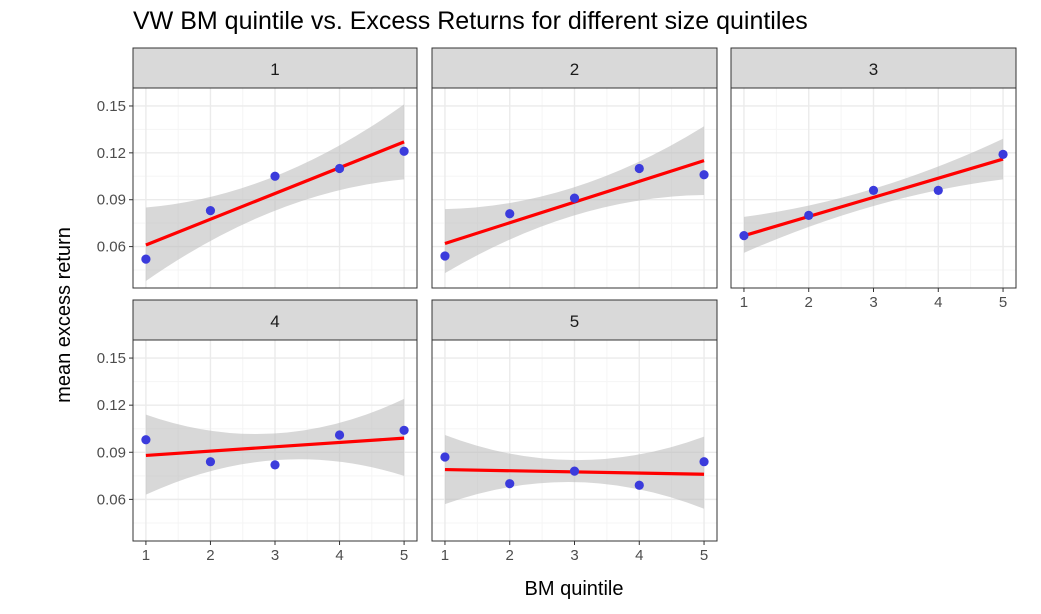 The width and height of the screenshot is (1041, 614). Describe the element at coordinates (257, 431) in the screenshot. I see `facet-panel-4: 4 0.06 0.09 0.12 0.15 1 2 3 4 5` at that location.